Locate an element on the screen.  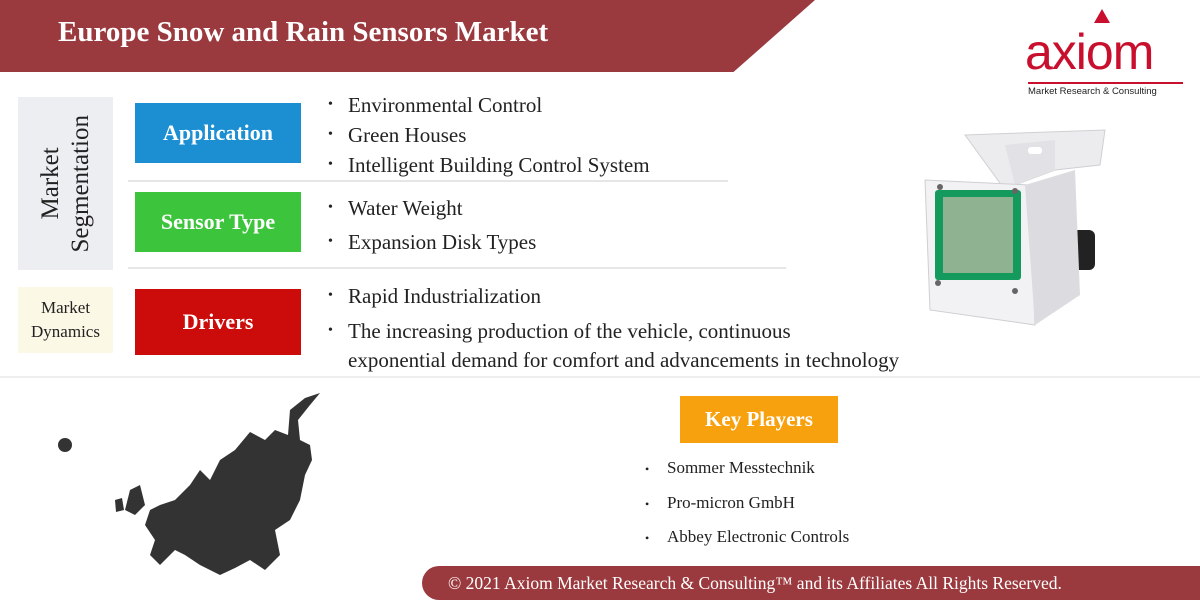
list-item: • Water Weight is located at coordinates (395, 208).